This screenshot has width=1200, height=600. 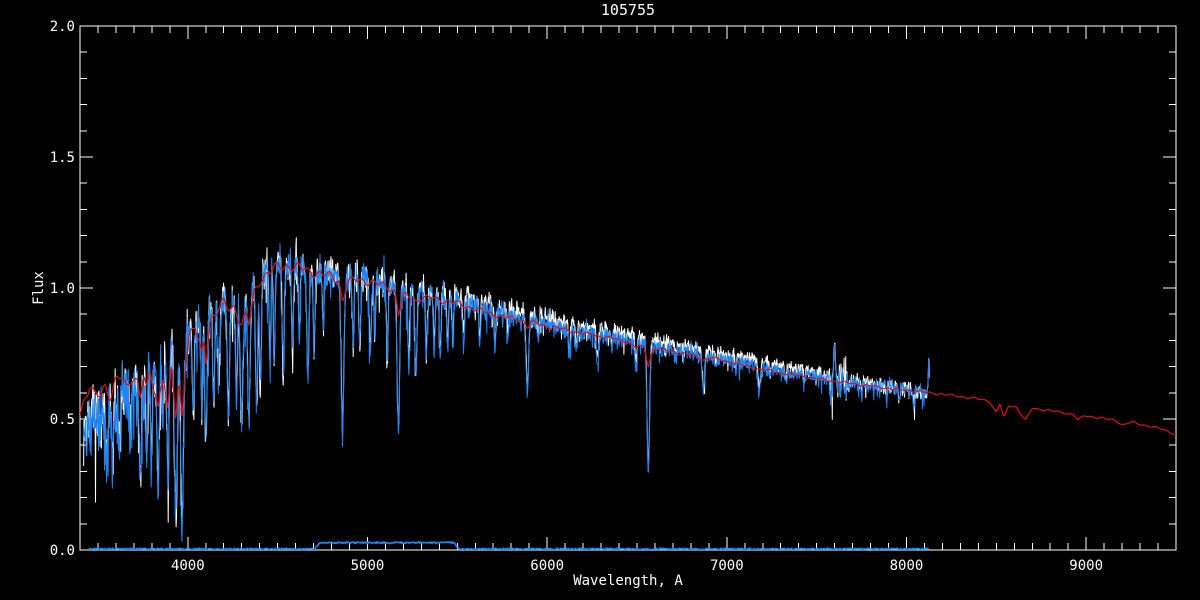 I want to click on y-tick-label-2.0: 2.0, so click(x=62, y=27).